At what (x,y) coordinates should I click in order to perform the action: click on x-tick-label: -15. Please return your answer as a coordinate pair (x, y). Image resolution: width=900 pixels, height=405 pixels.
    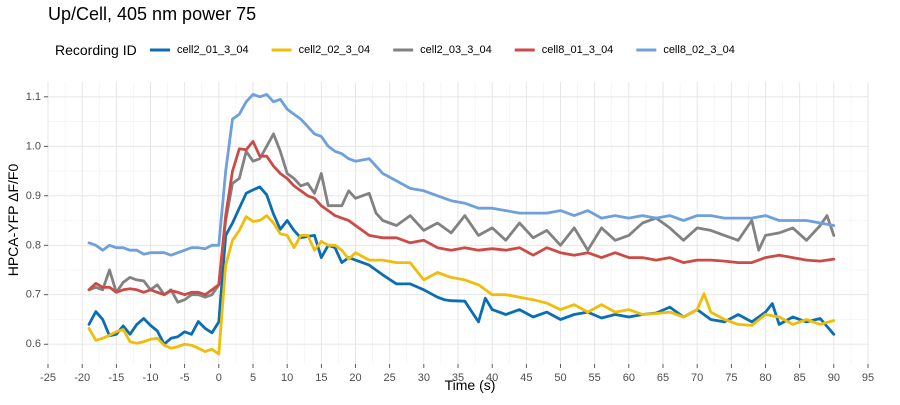
    Looking at the image, I should click on (116, 378).